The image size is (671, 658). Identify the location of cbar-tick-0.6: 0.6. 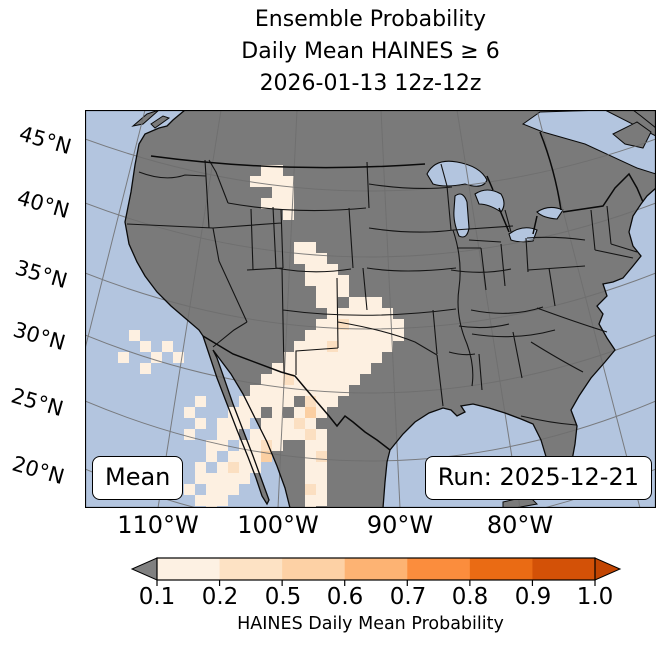
(345, 597).